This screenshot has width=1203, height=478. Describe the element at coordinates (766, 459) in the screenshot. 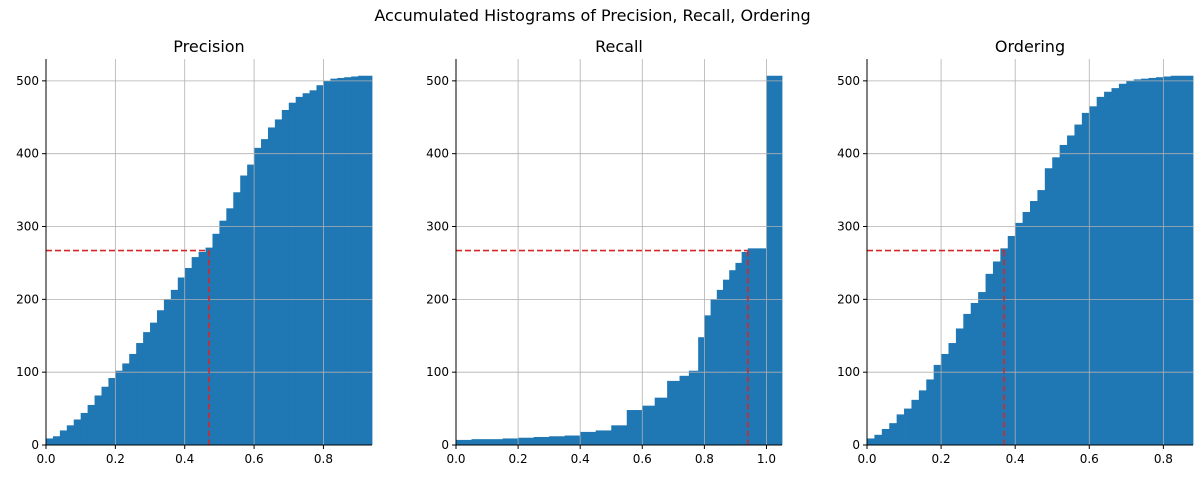

I see `recall-xtick-label: 1.0` at that location.